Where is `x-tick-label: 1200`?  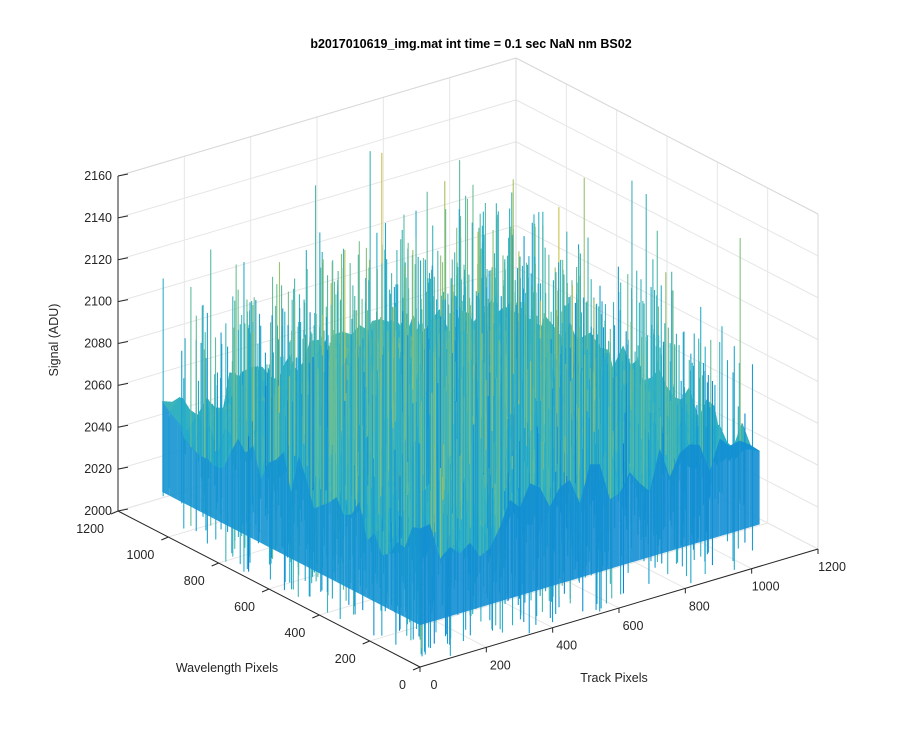 x-tick-label: 1200 is located at coordinates (832, 567).